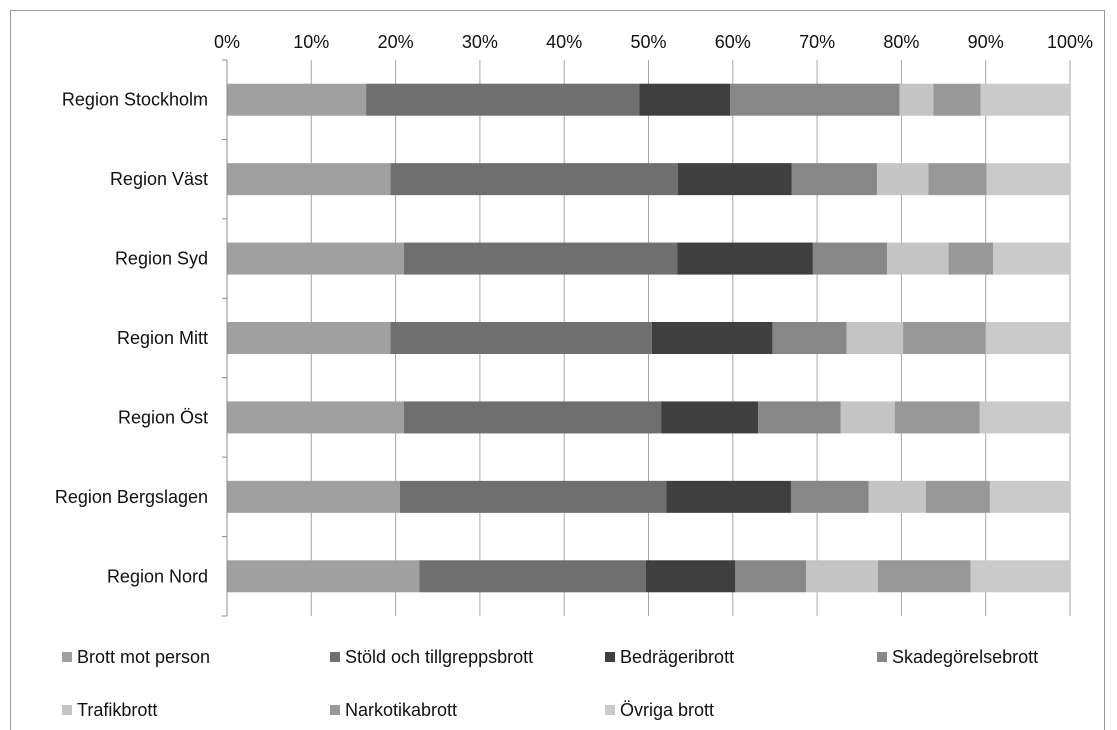  Describe the element at coordinates (986, 42) in the screenshot. I see `x-tick-label: 90%` at that location.